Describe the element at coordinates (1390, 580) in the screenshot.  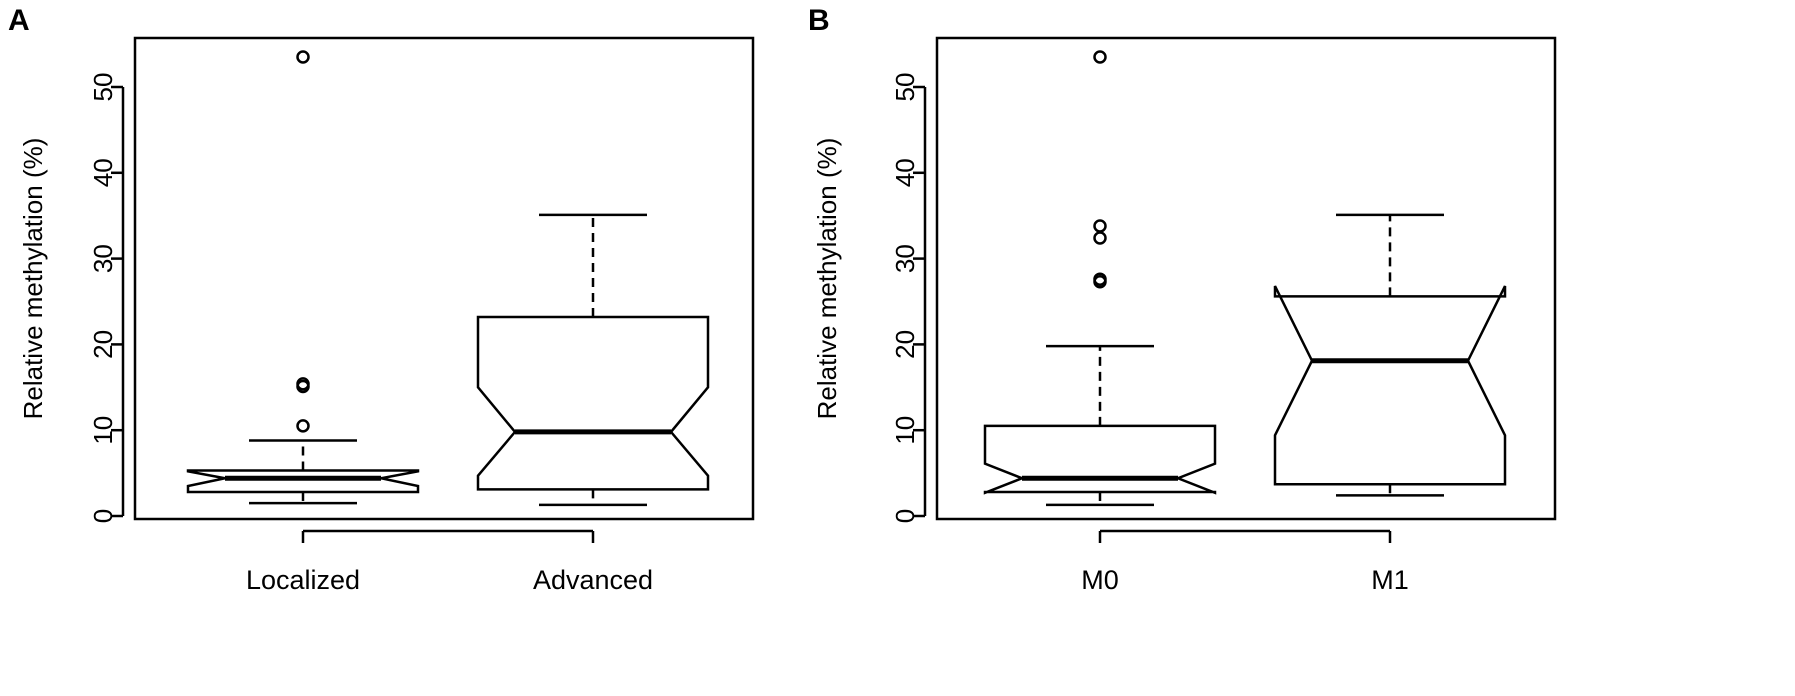
I see `x-category-label: M1` at that location.